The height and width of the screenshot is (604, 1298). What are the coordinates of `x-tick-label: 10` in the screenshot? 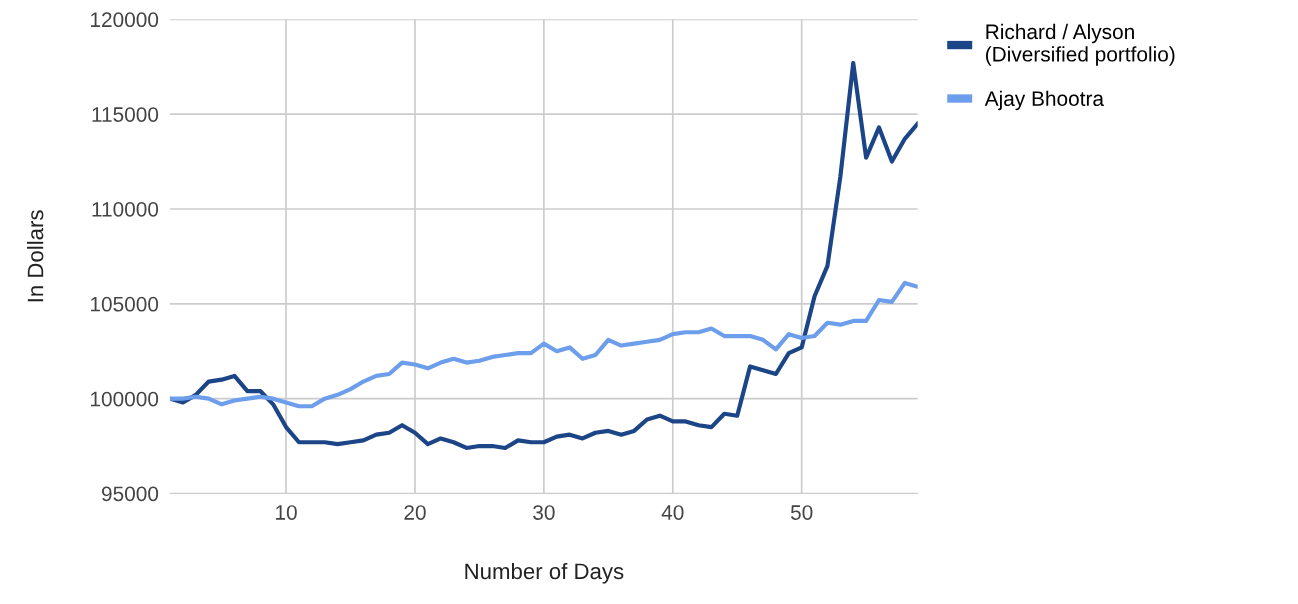 It's located at (286, 512).